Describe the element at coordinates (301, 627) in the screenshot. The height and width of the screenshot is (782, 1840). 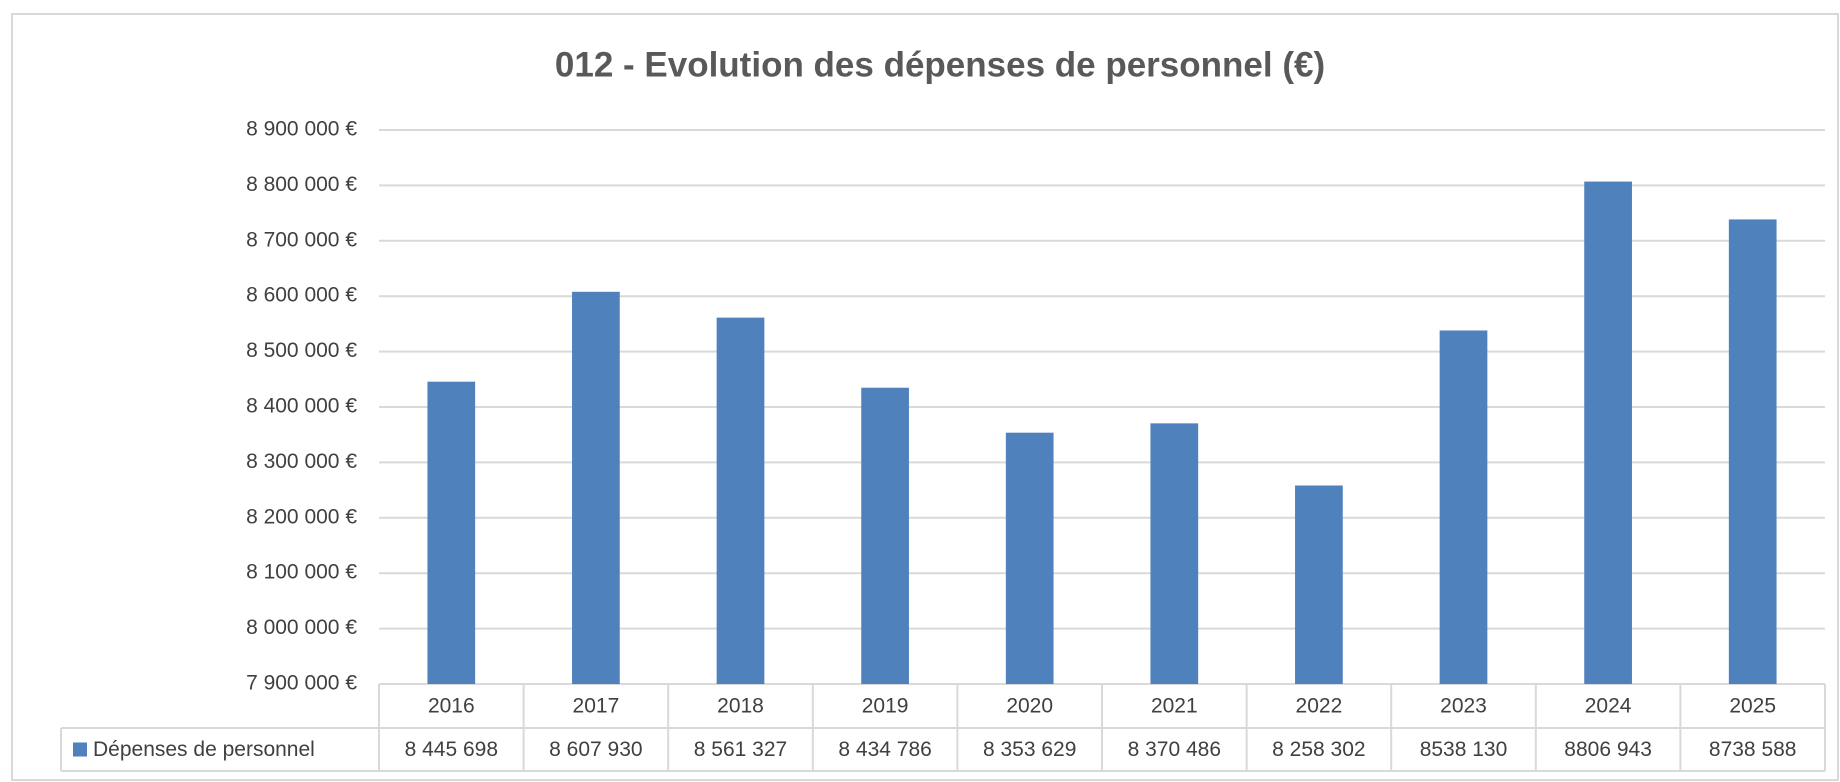
I see `y-tick-label: 8 000 000 €` at that location.